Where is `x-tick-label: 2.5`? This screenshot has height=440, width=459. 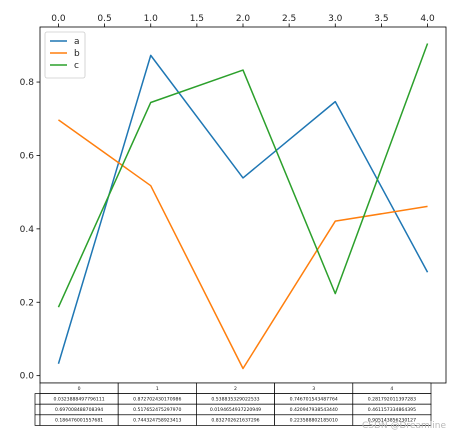
x-tick-label: 2.5 is located at coordinates (289, 19).